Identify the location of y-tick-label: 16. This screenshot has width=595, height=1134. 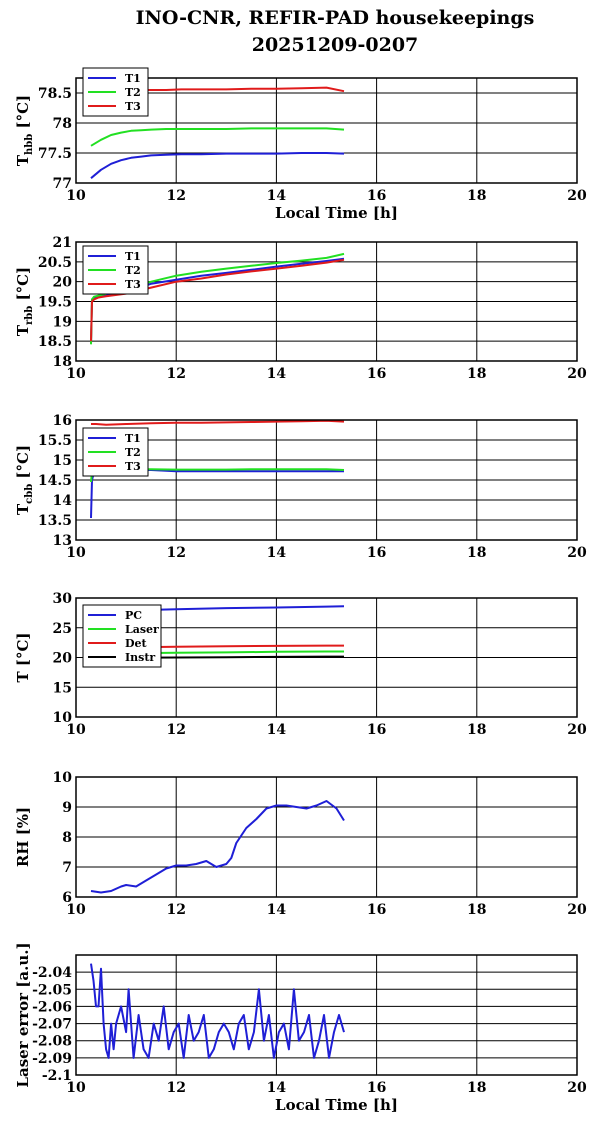
(62, 421).